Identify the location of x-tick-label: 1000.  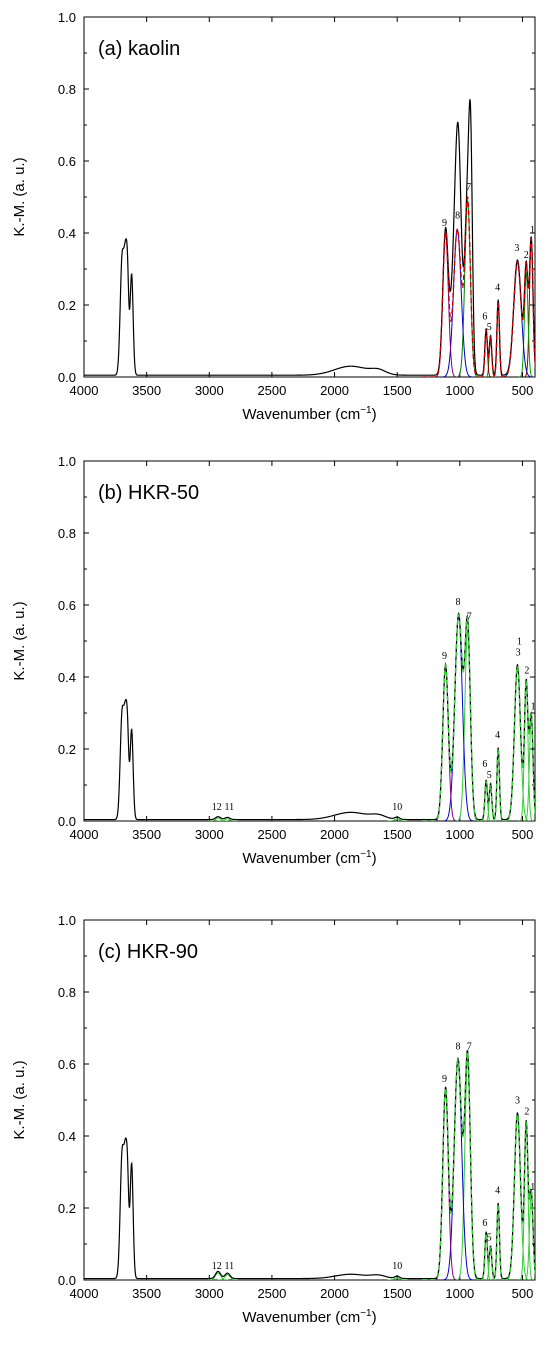
(459, 834).